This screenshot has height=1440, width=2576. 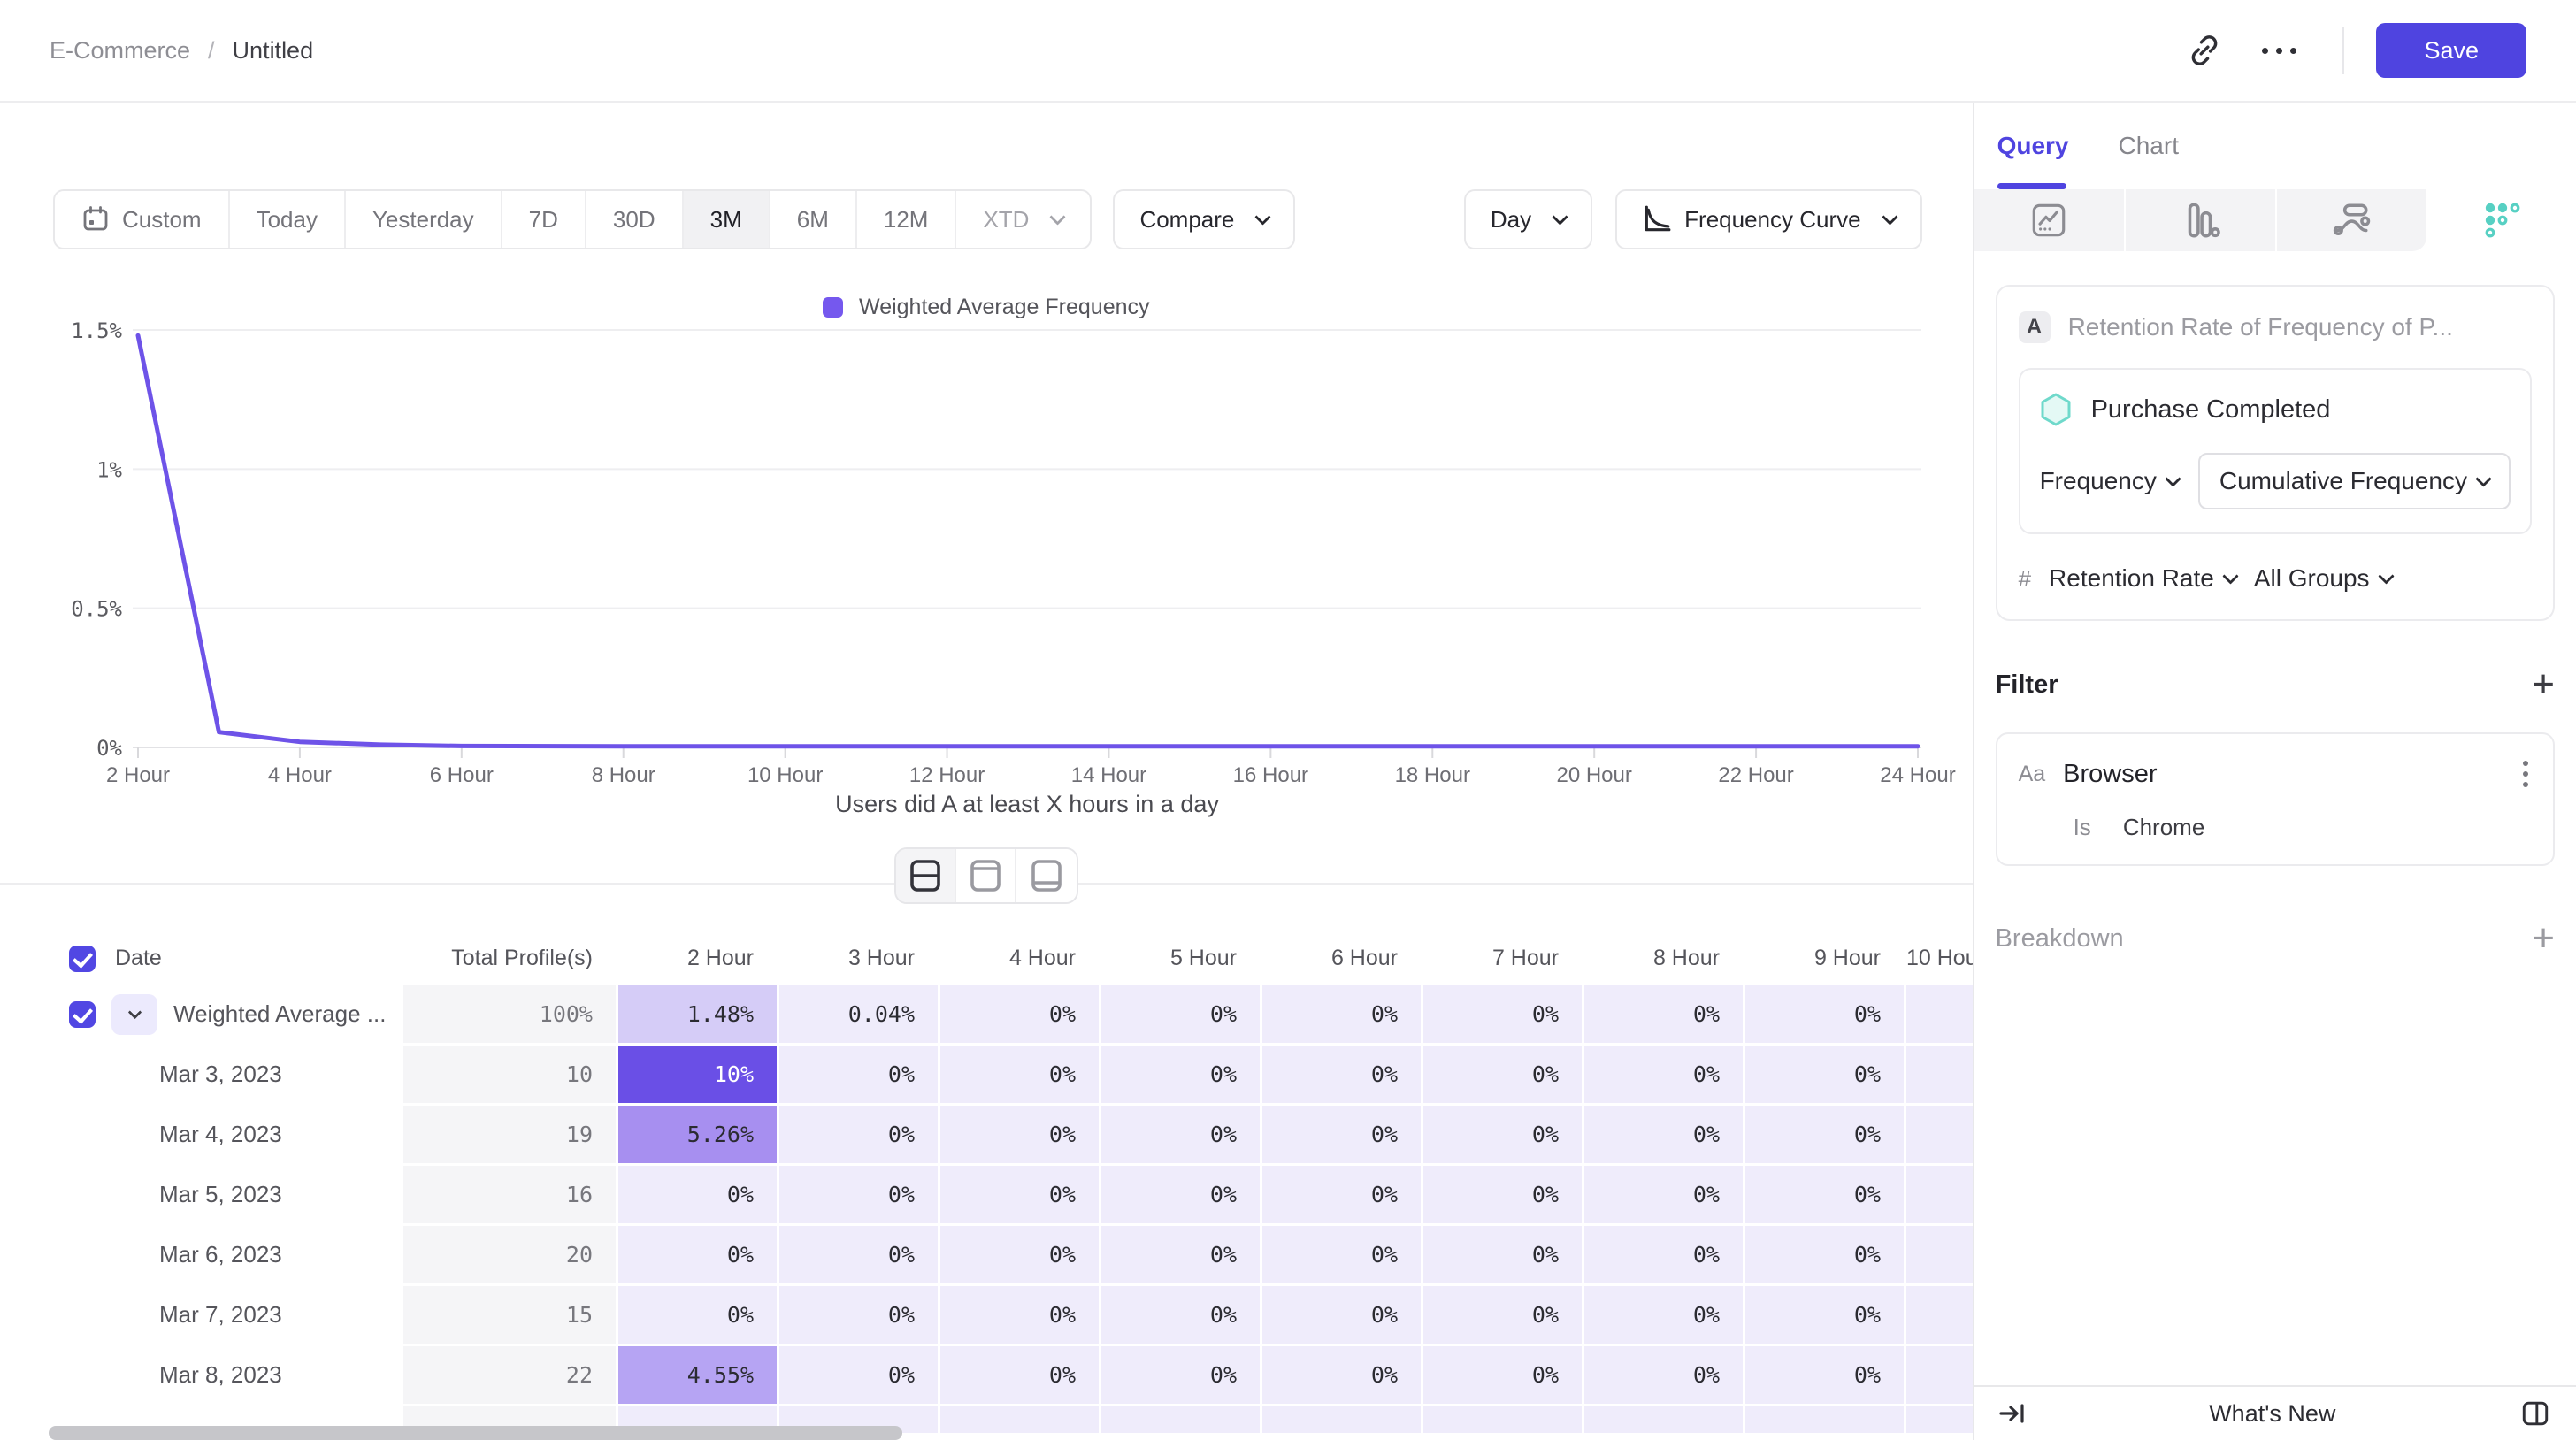 What do you see at coordinates (697, 1014) in the screenshot?
I see `value-cell: 1.48%` at bounding box center [697, 1014].